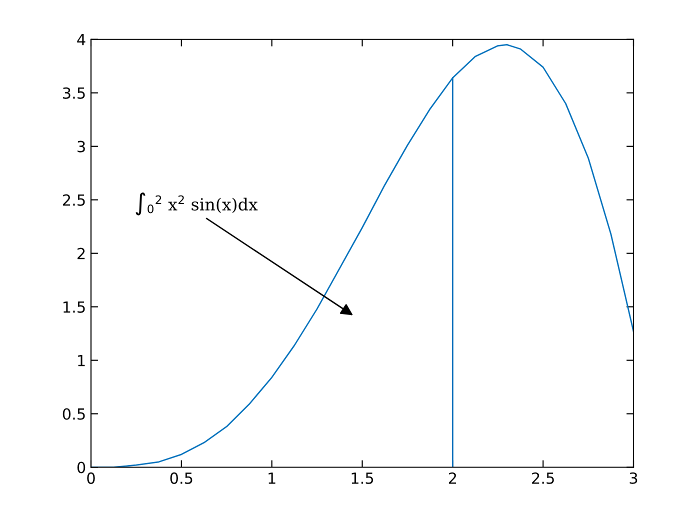 Image resolution: width=700 pixels, height=525 pixels. Describe the element at coordinates (81, 146) in the screenshot. I see `y-tick-label: 3` at that location.